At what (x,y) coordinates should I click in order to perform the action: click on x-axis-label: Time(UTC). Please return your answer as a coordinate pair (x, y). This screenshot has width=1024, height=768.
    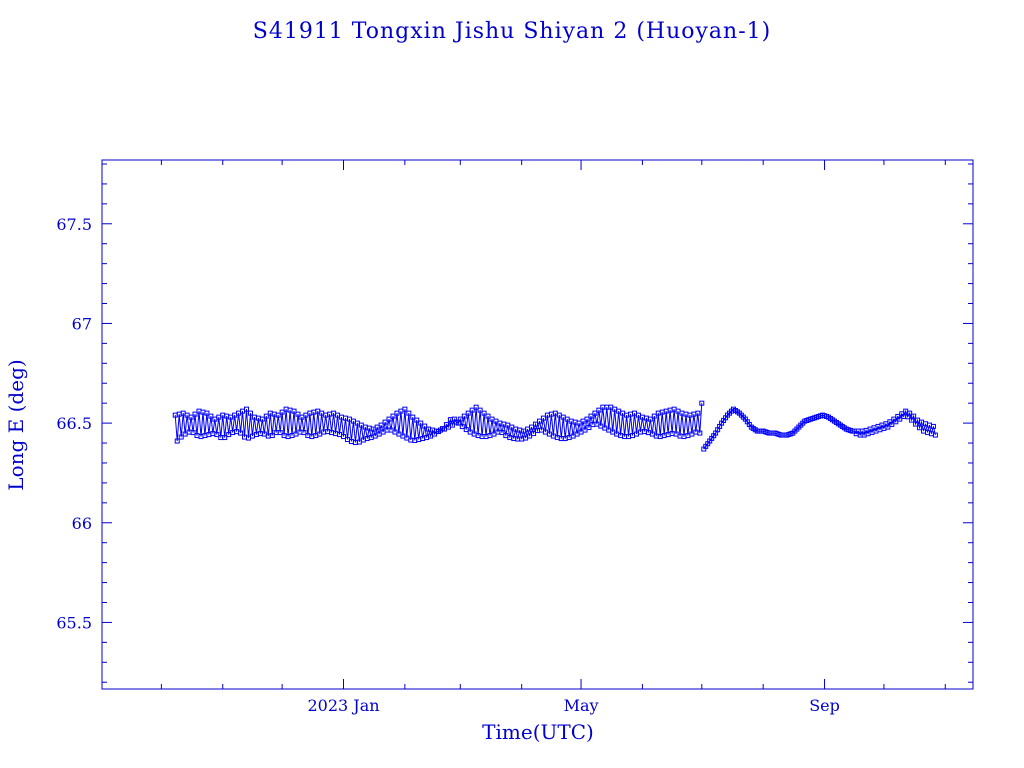
    Looking at the image, I should click on (538, 732).